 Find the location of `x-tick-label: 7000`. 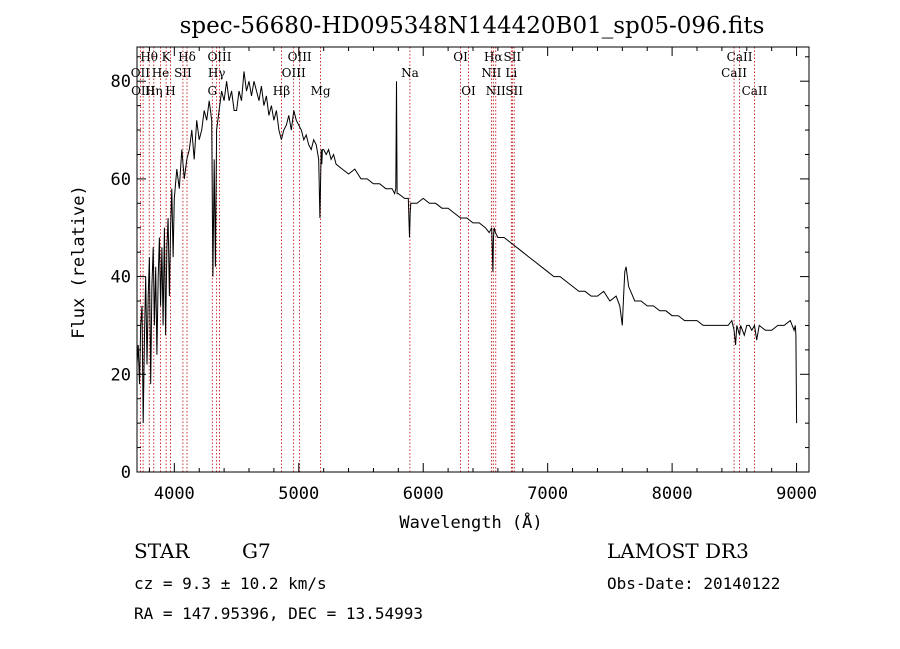

x-tick-label: 7000 is located at coordinates (547, 494).